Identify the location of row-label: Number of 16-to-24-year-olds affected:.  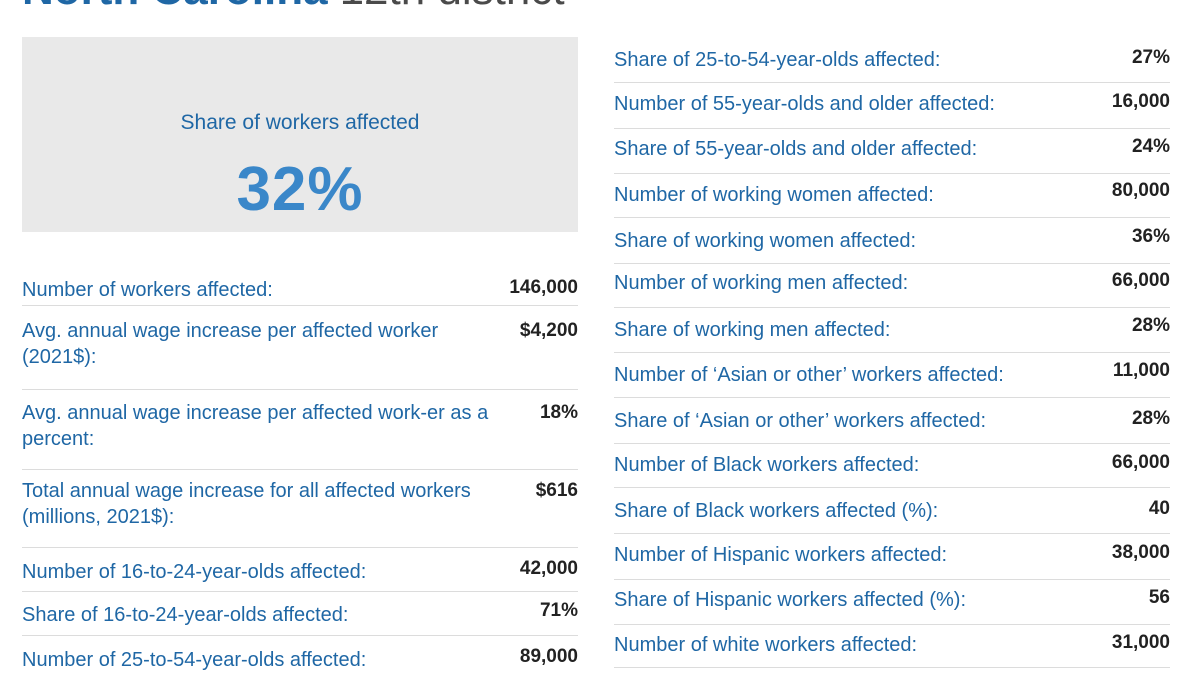
(194, 572).